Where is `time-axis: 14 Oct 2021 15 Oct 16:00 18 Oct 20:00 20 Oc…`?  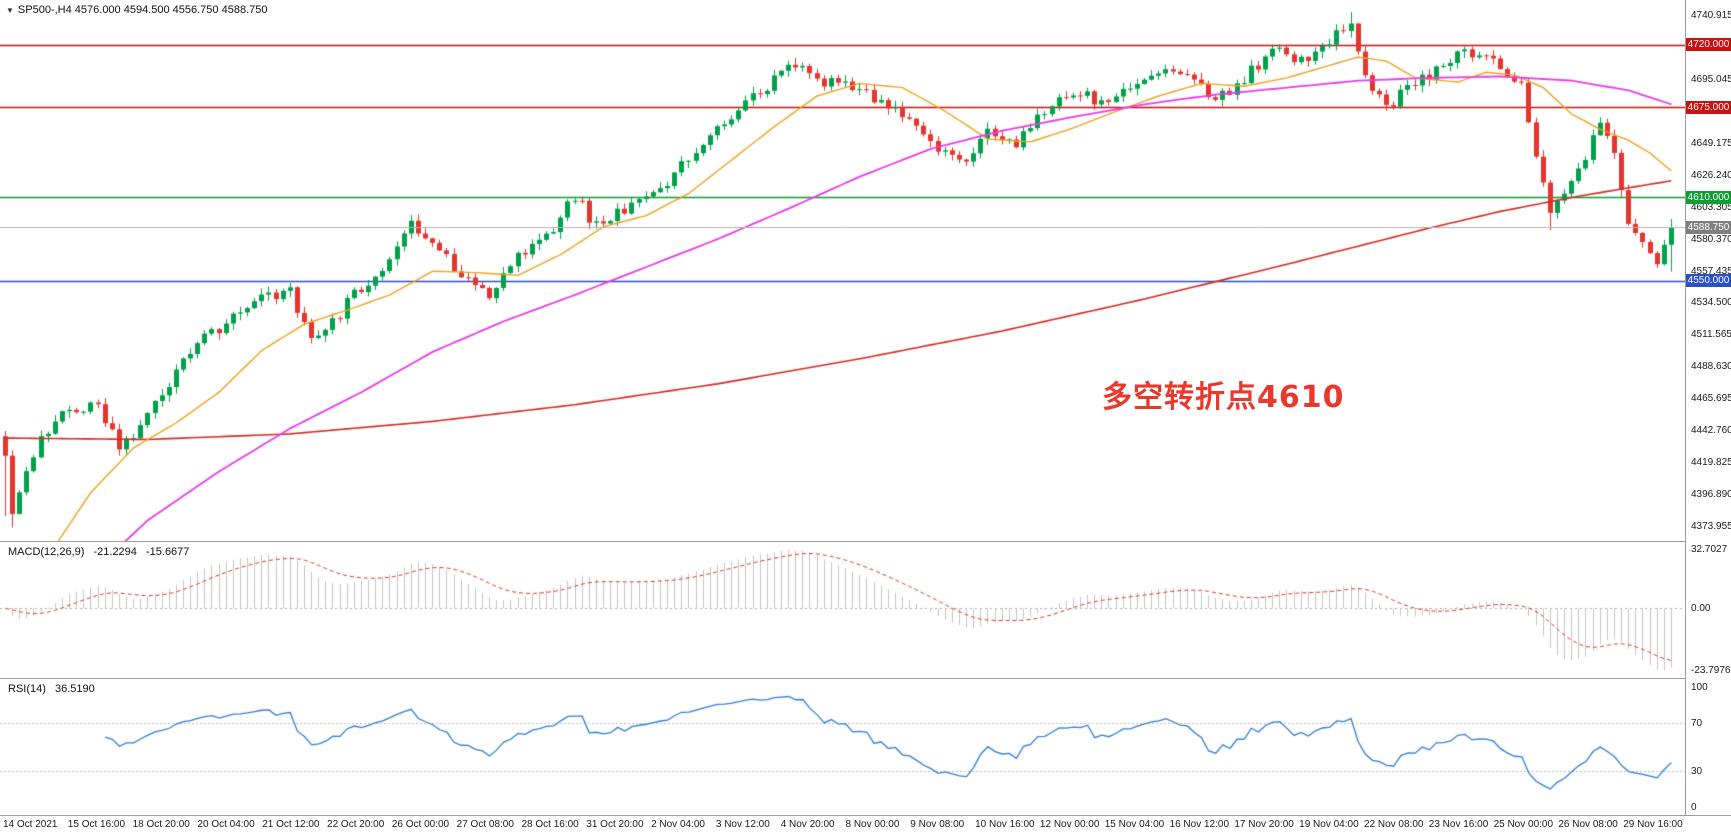 time-axis: 14 Oct 2021 15 Oct 16:00 18 Oct 20:00 20 Oc… is located at coordinates (865, 825).